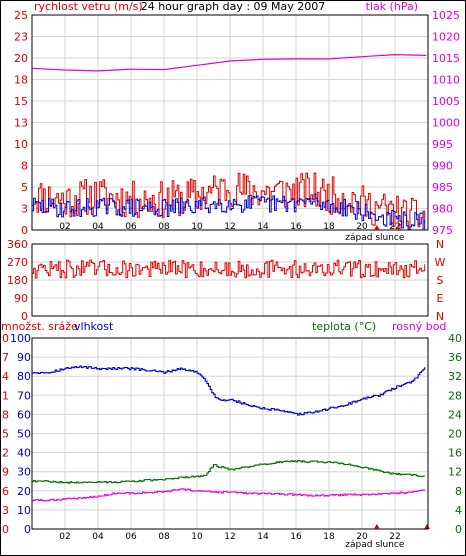 The image size is (466, 556). I want to click on wind-speed-tick-label: 23, so click(21, 37).